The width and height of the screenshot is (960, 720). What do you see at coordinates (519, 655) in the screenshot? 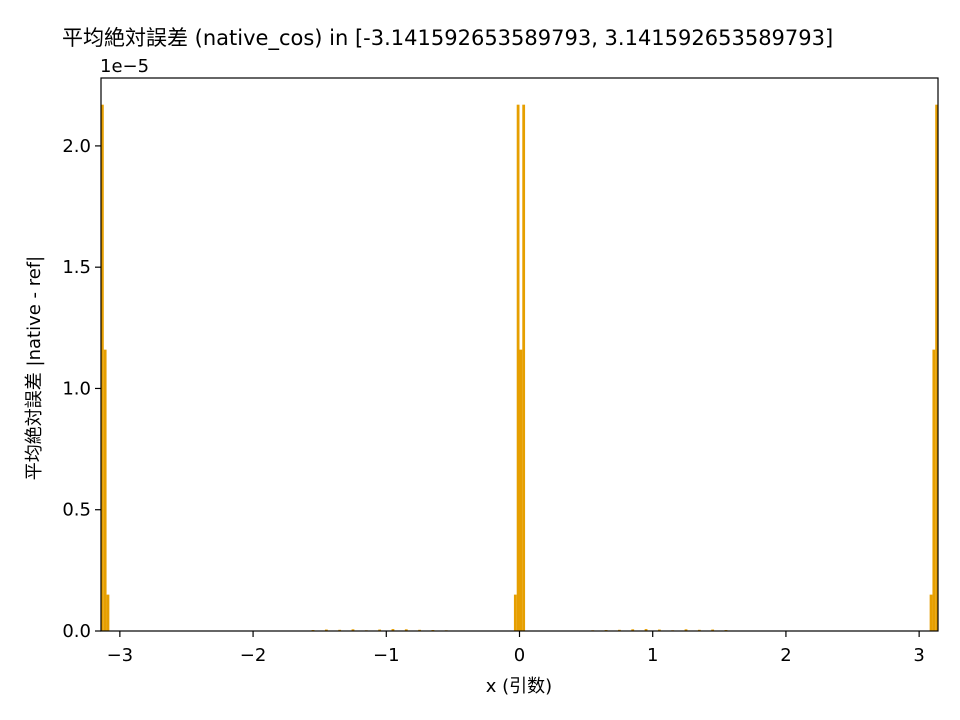
I see `x-tick-label: 0` at bounding box center [519, 655].